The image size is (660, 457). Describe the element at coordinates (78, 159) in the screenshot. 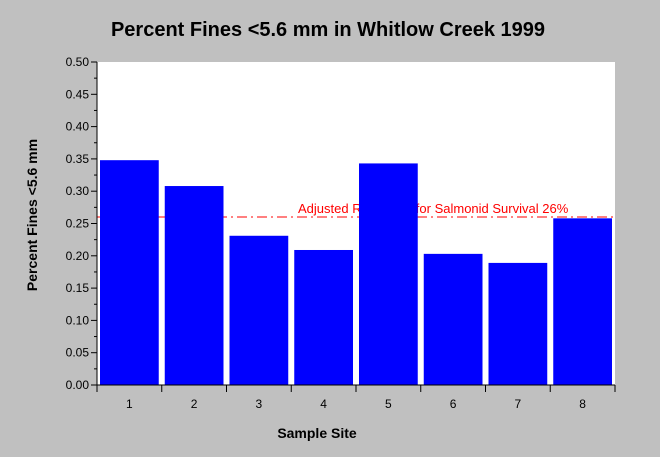

I see `y-tick-label: 0.35` at that location.